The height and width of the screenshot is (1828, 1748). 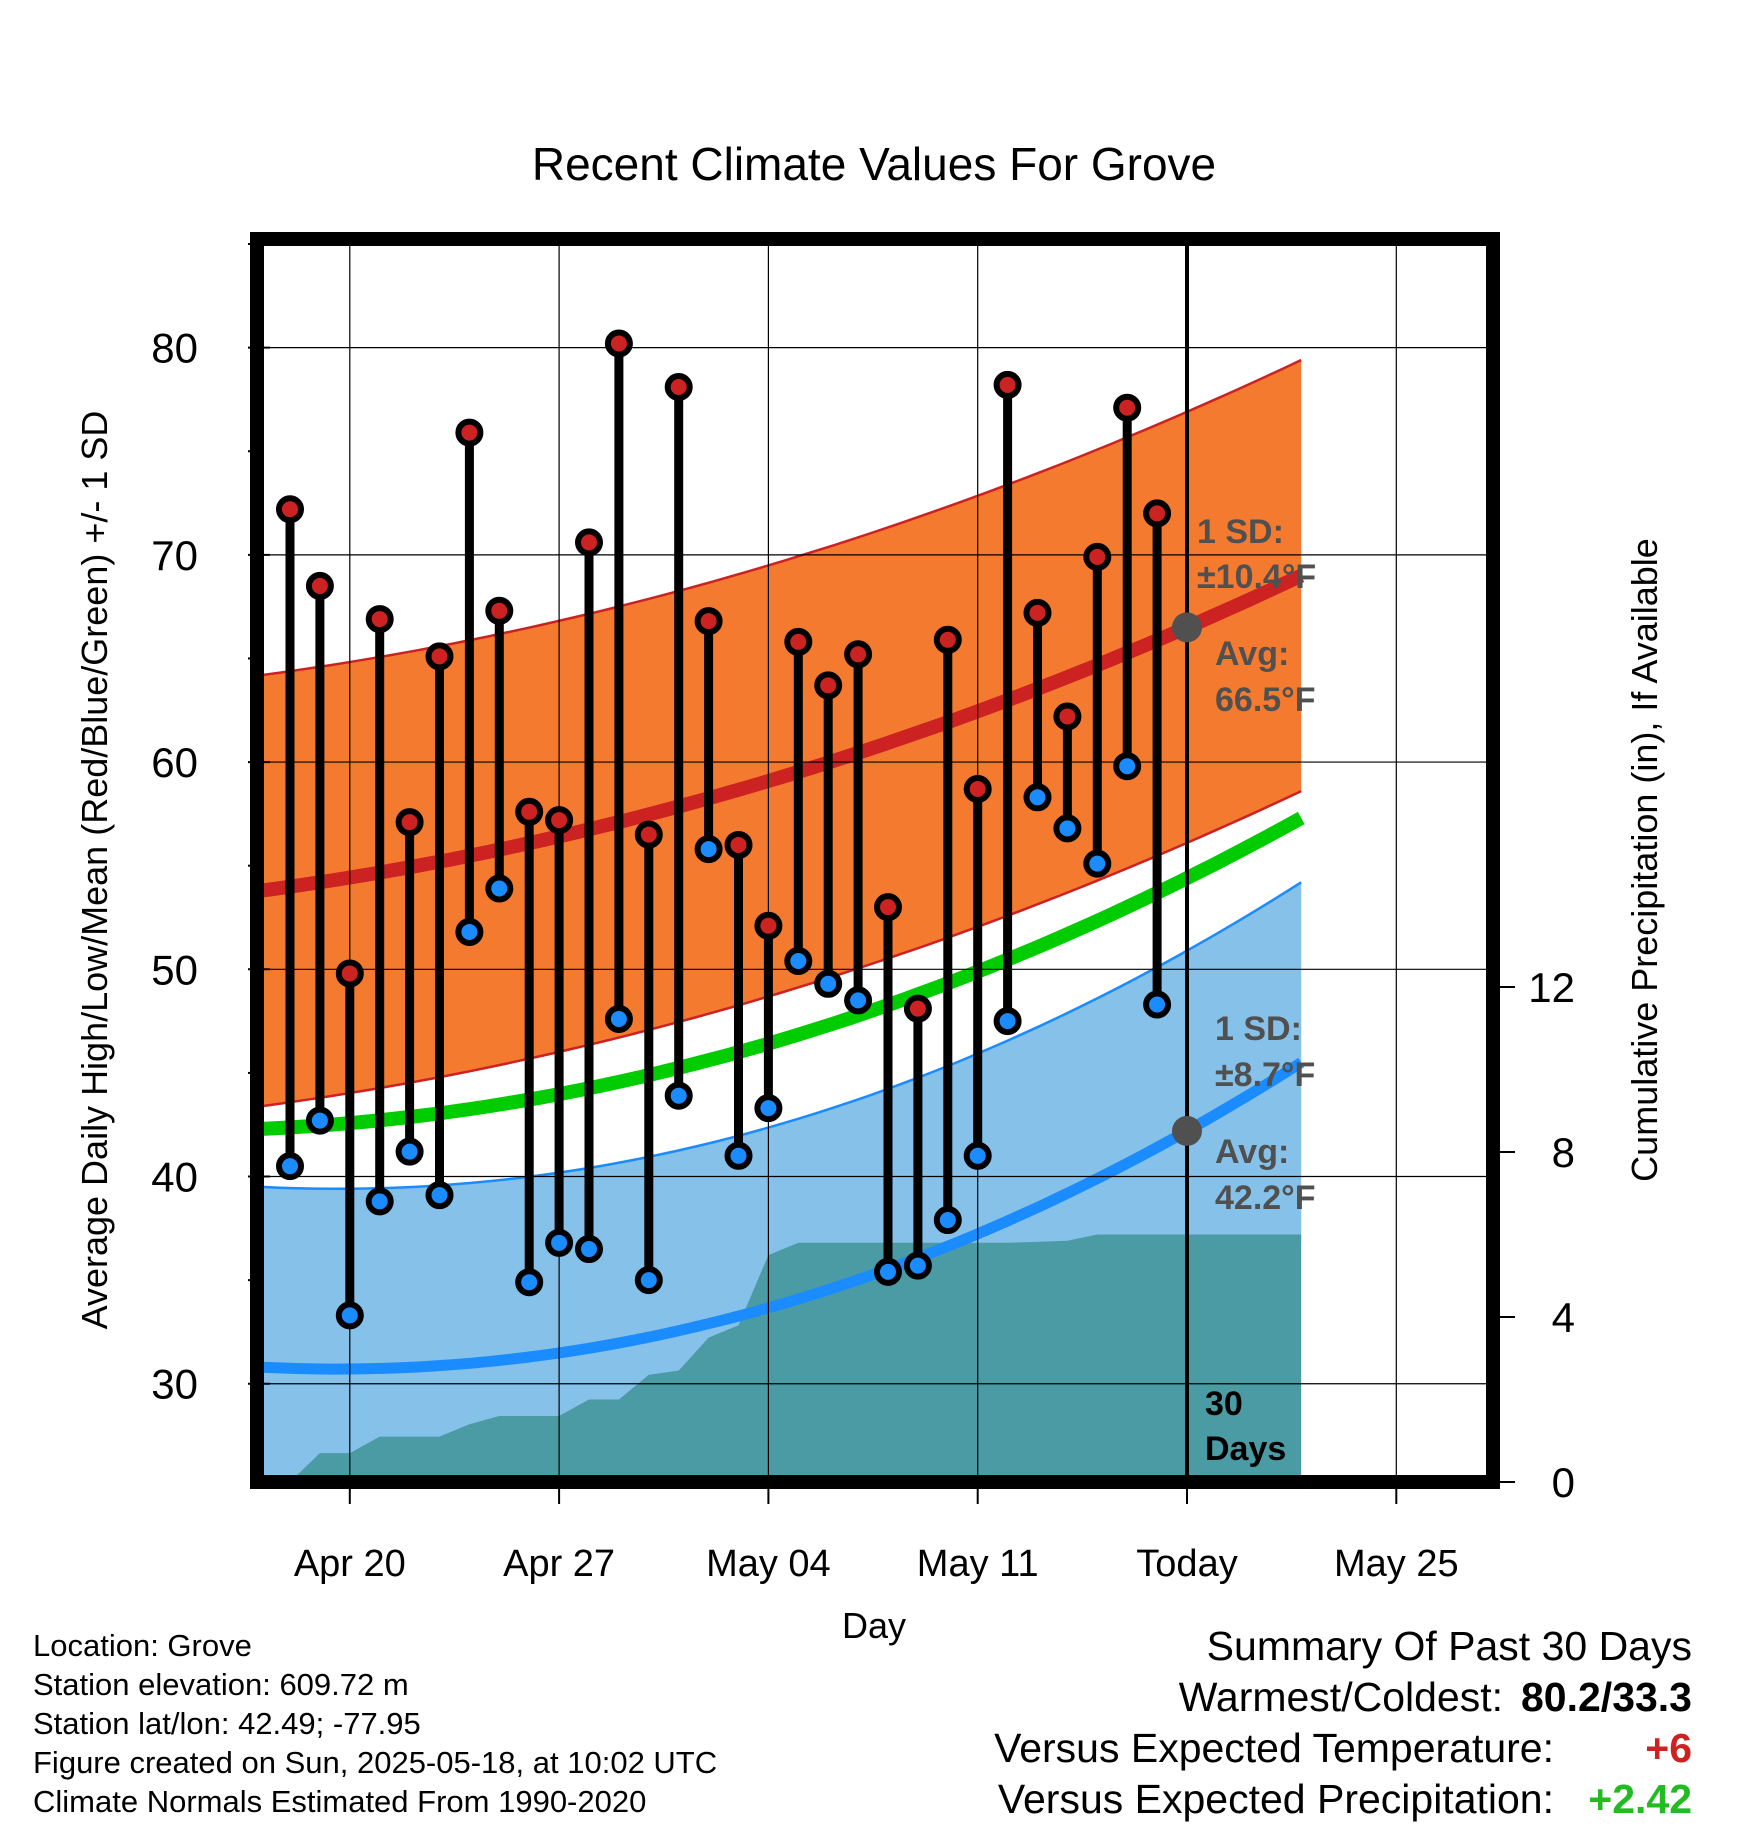 I want to click on warm-cold-value: 80.2/33.3, so click(x=1606, y=1697).